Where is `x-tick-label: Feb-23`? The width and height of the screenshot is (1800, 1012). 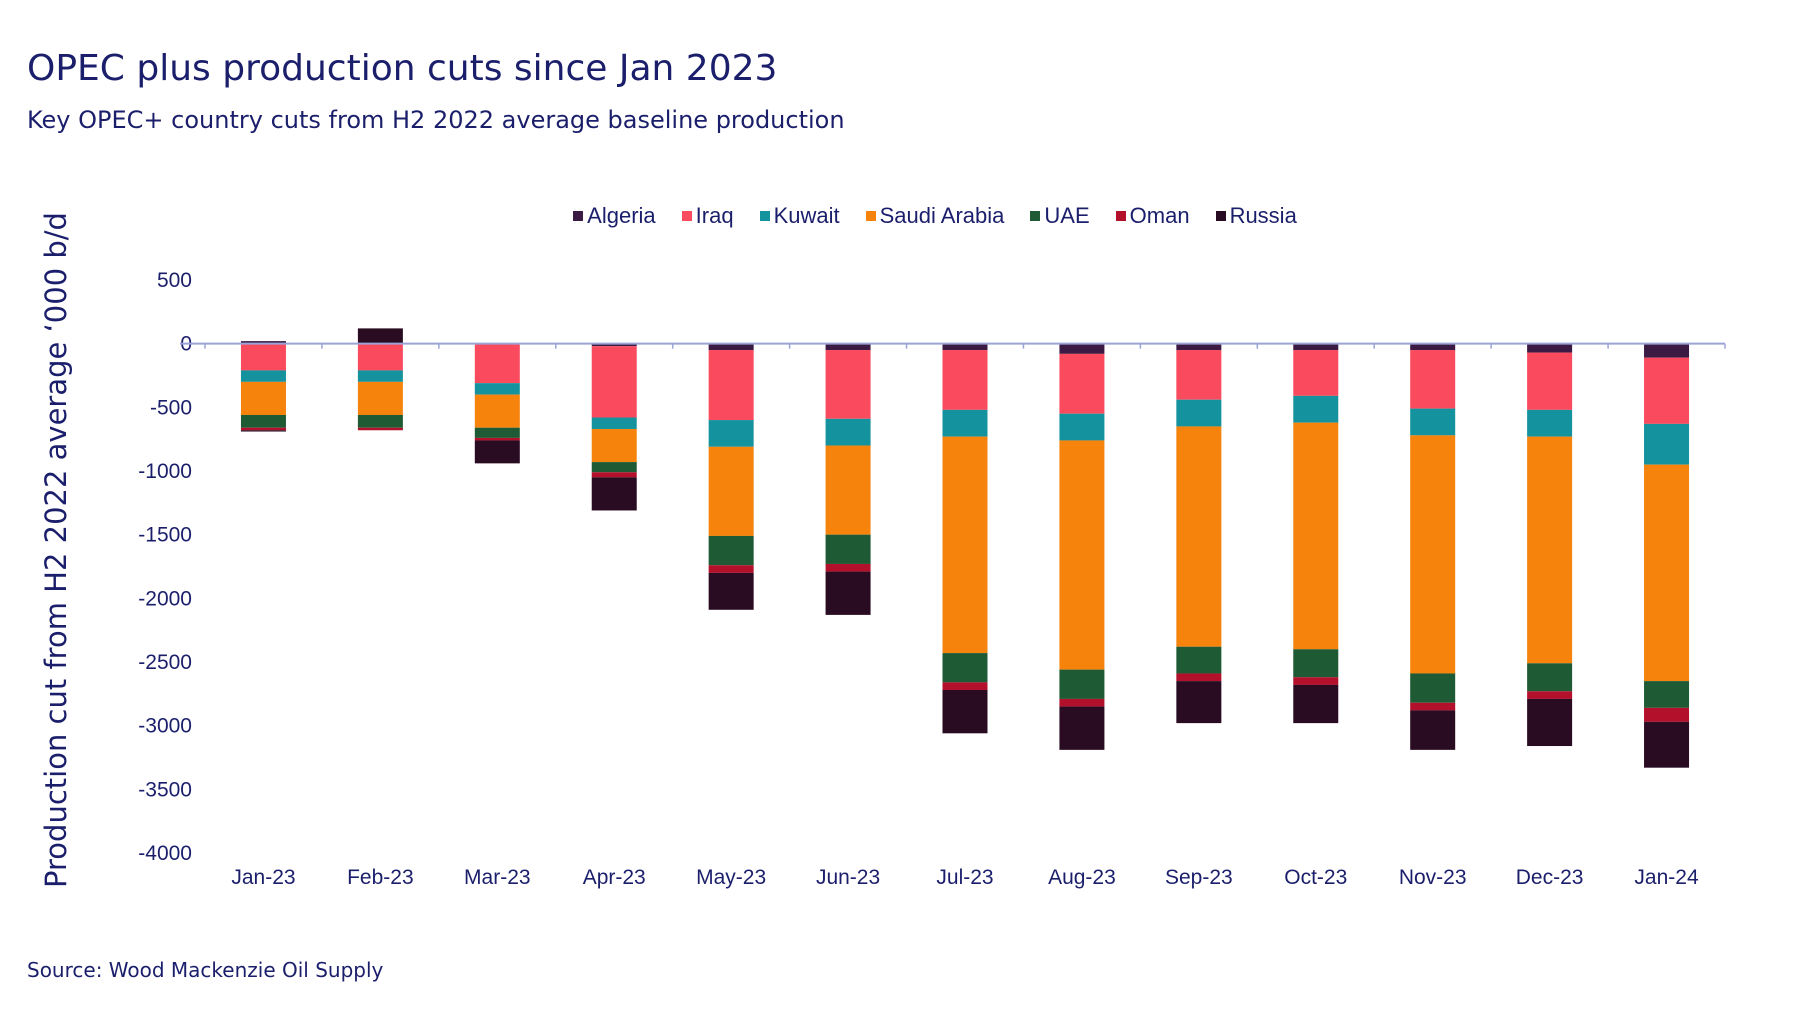 x-tick-label: Feb-23 is located at coordinates (380, 877).